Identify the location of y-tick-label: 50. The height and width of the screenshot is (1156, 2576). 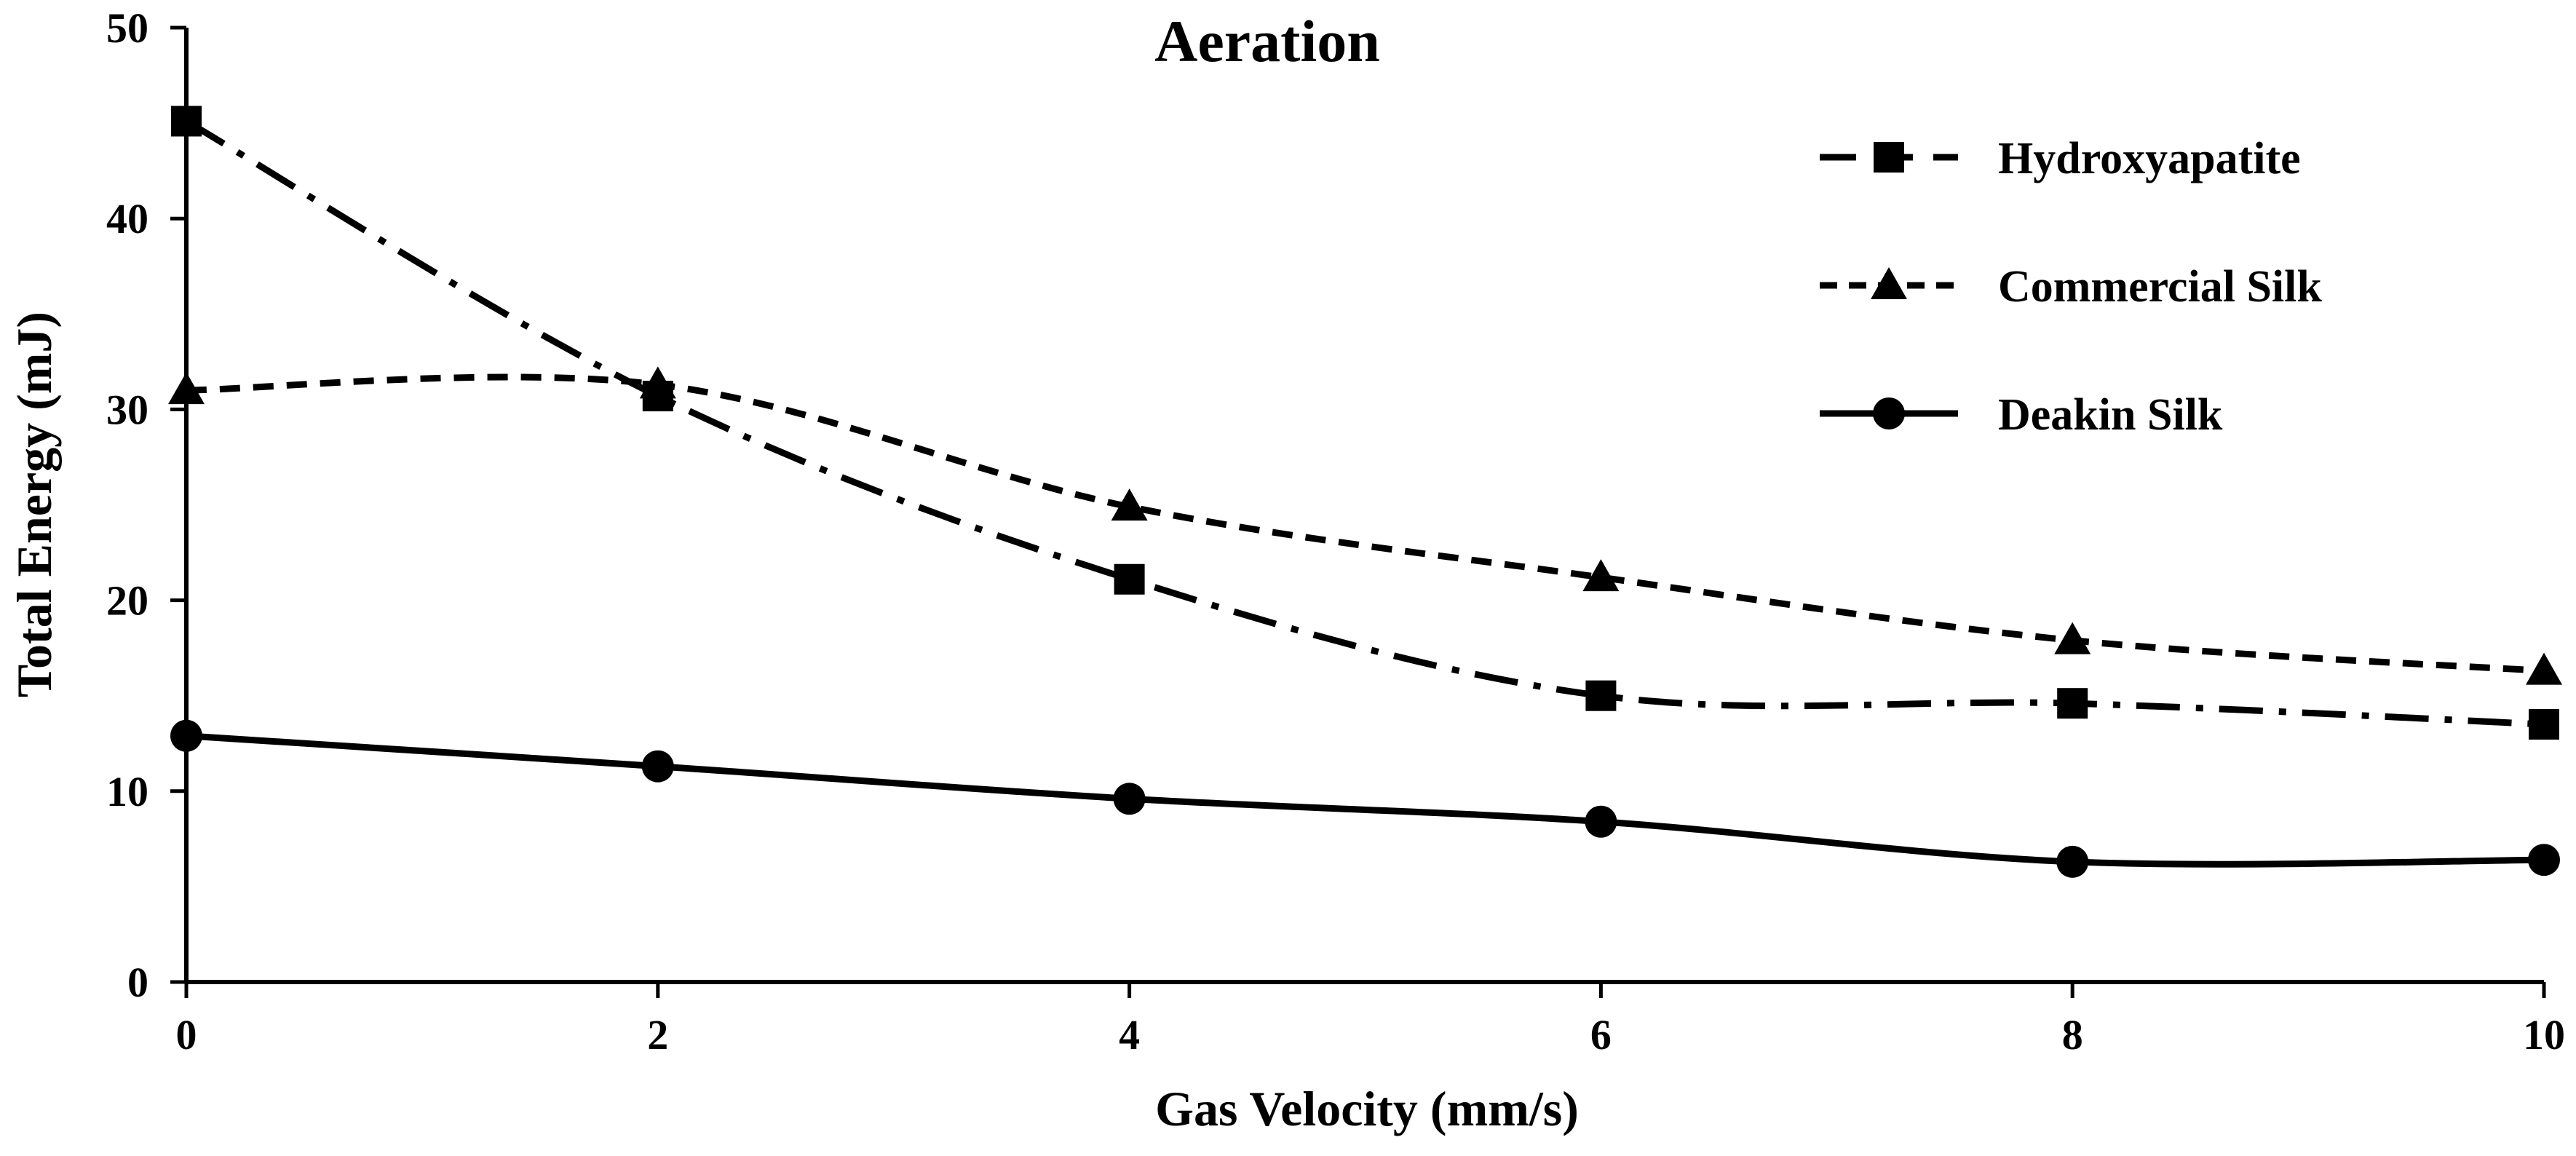
(127, 28).